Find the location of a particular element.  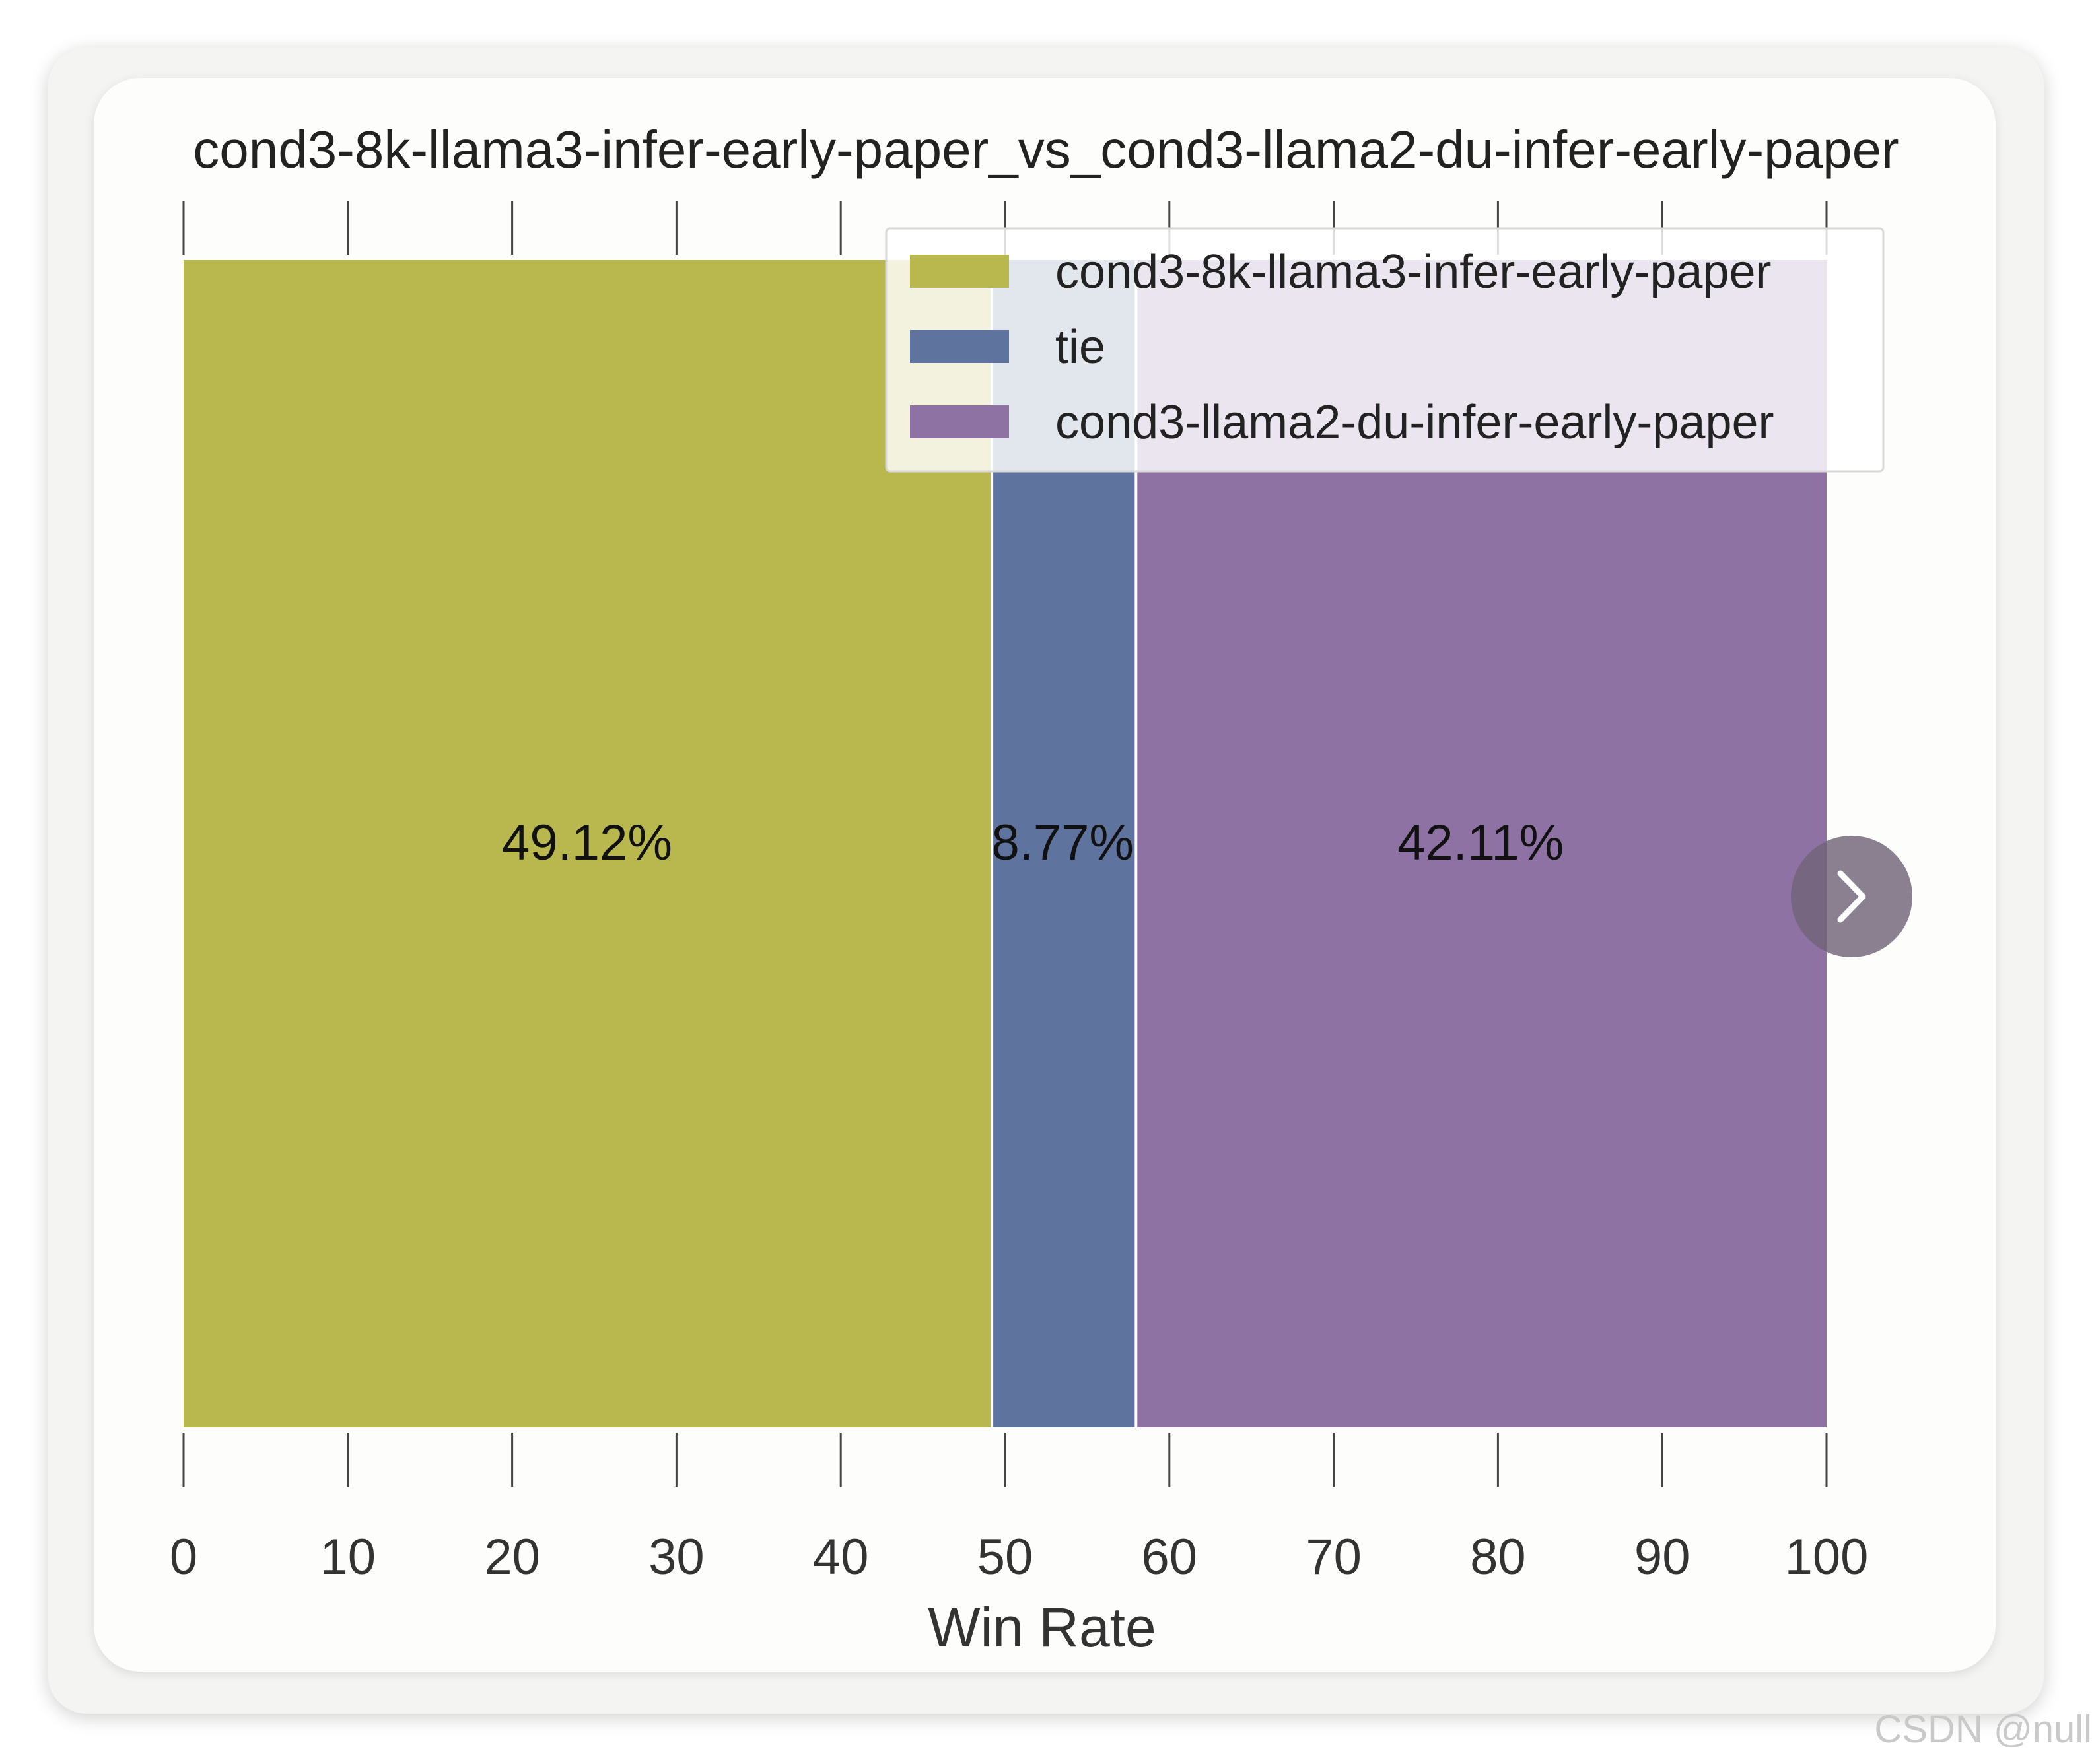

legend-label-2: tie is located at coordinates (1080, 347).